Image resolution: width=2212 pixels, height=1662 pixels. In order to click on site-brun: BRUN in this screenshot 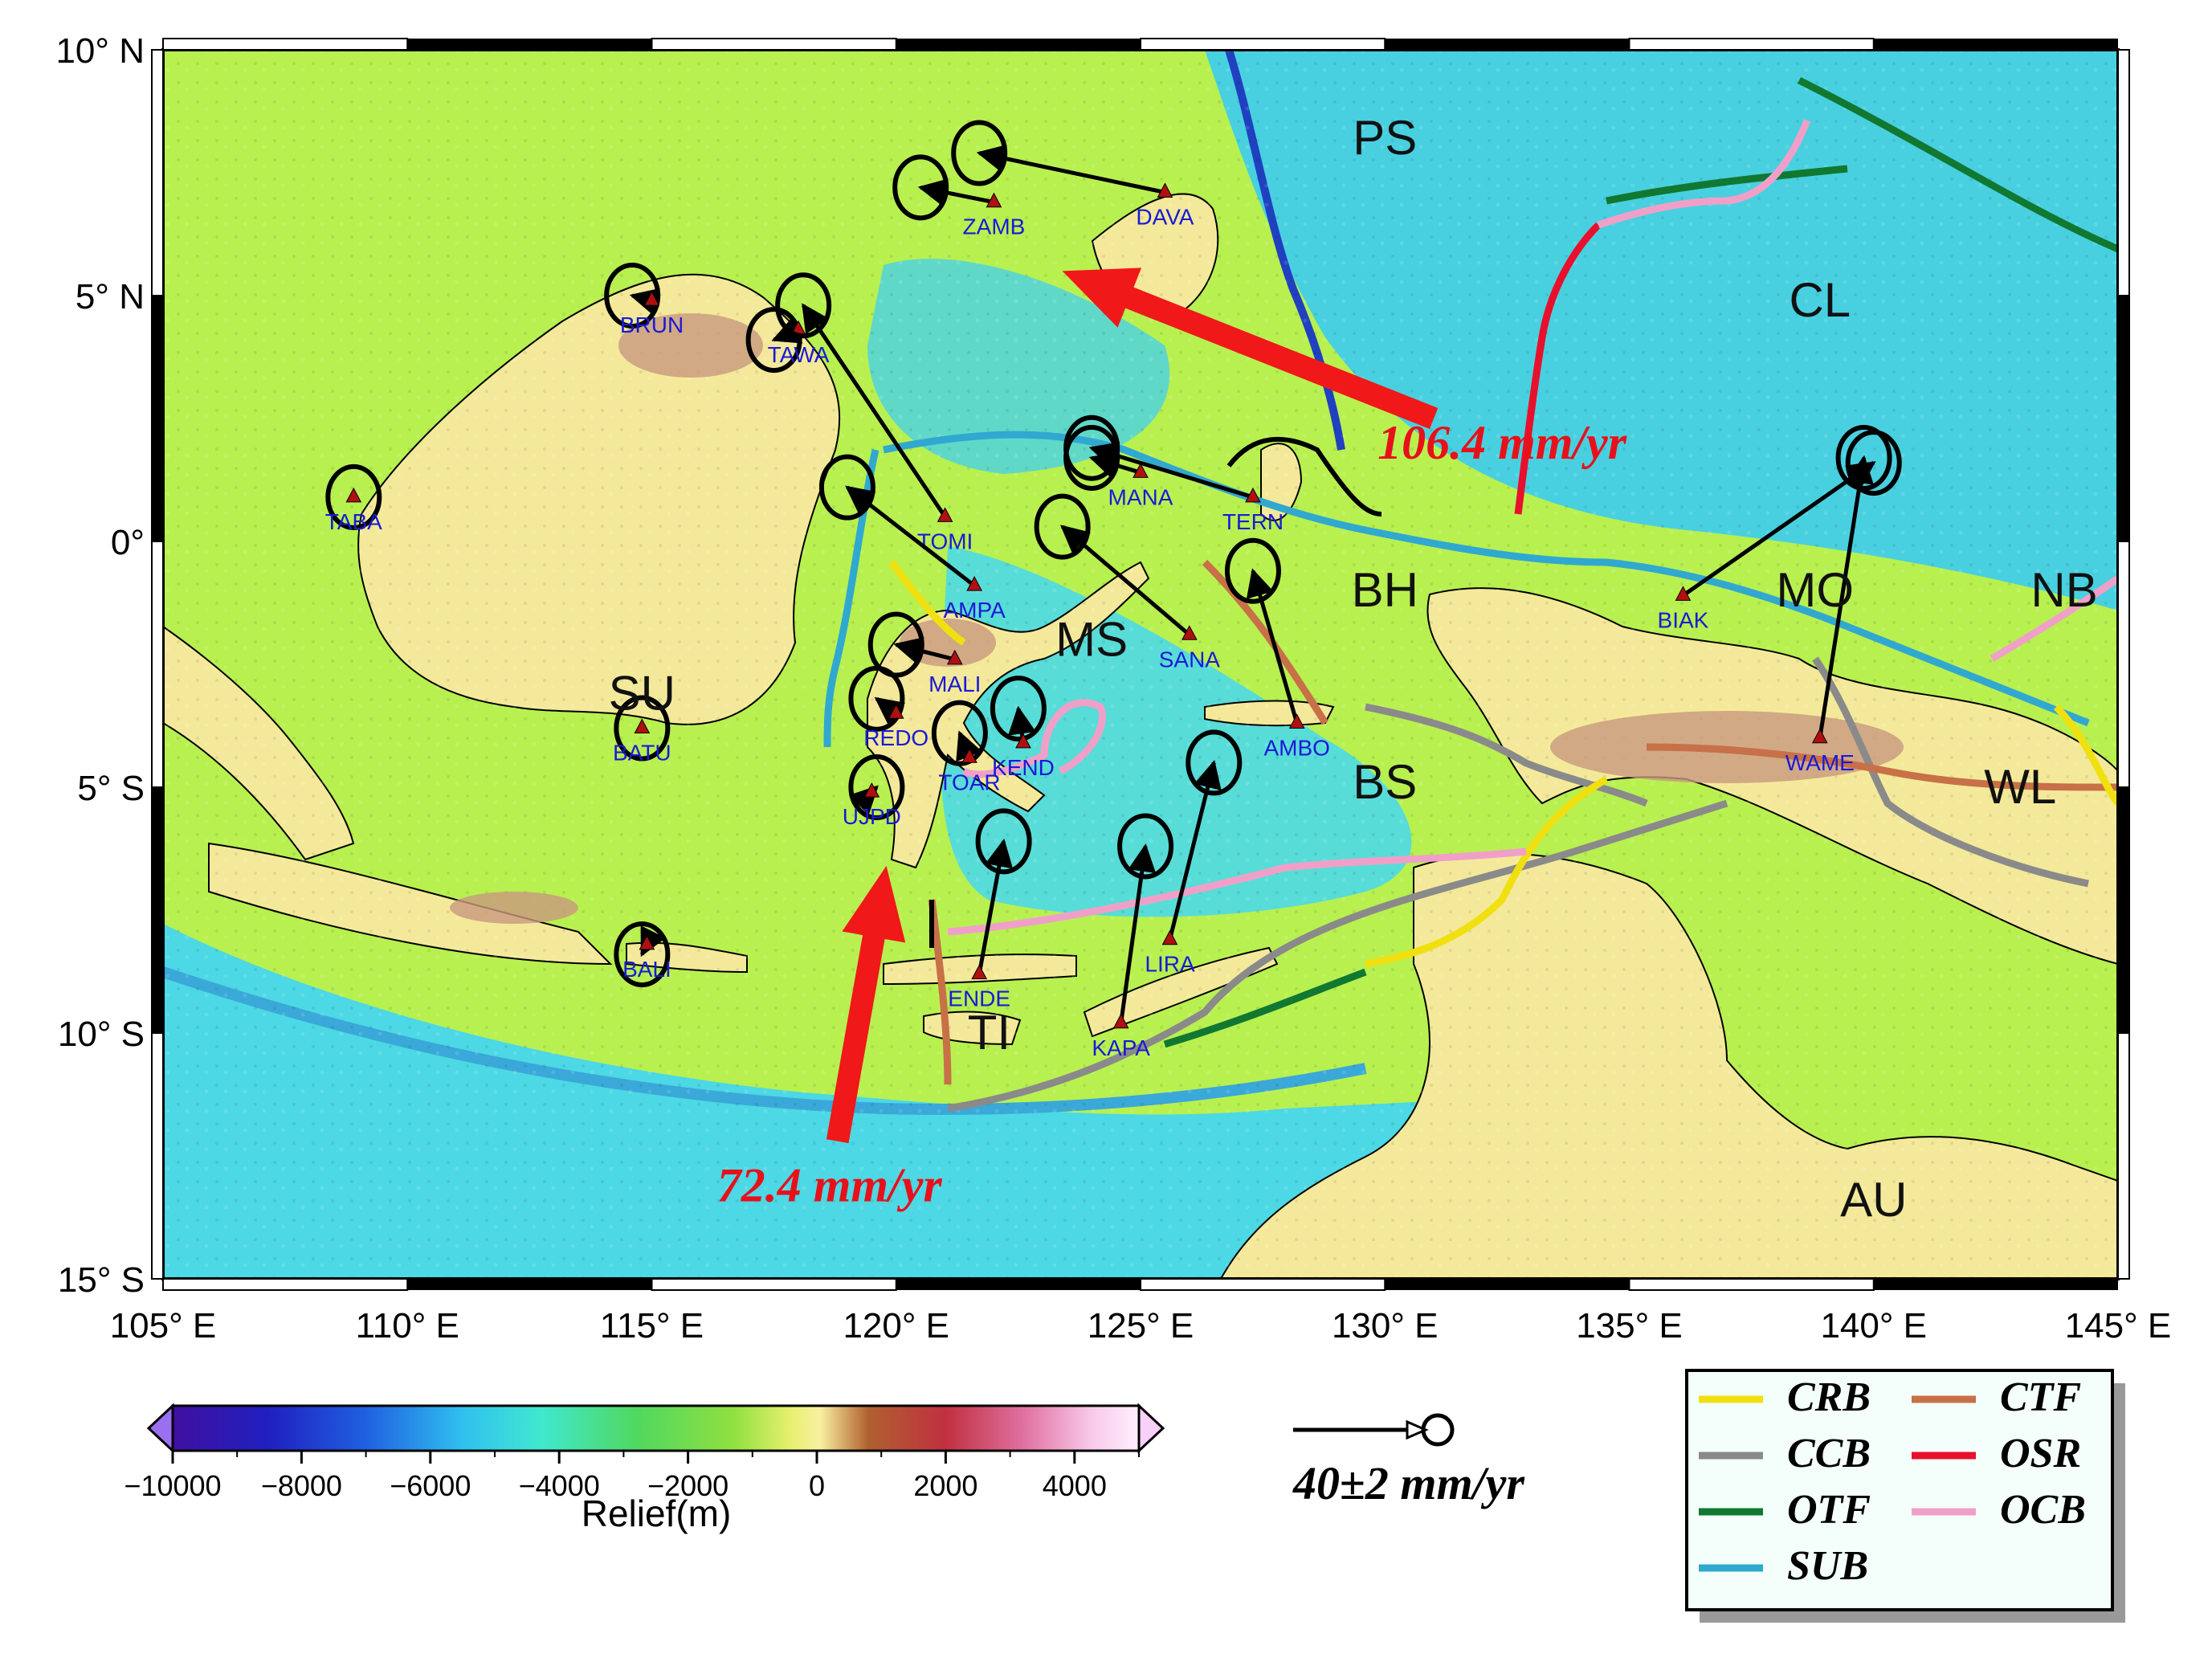, I will do `click(644, 300)`.